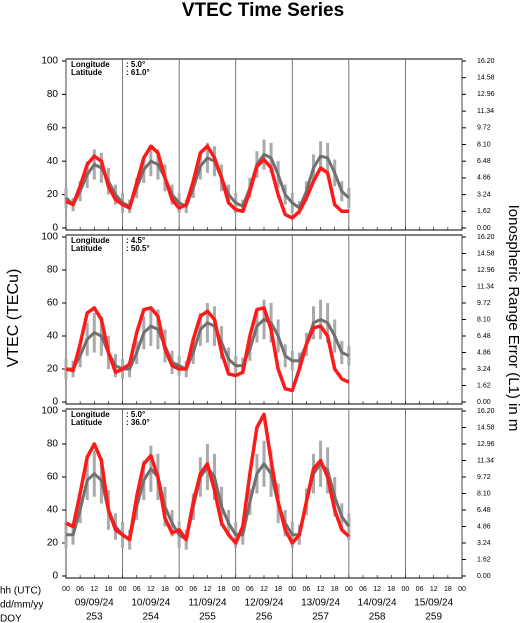  Describe the element at coordinates (138, 248) in the screenshot. I see `annotation-value: : 50.5°` at that location.